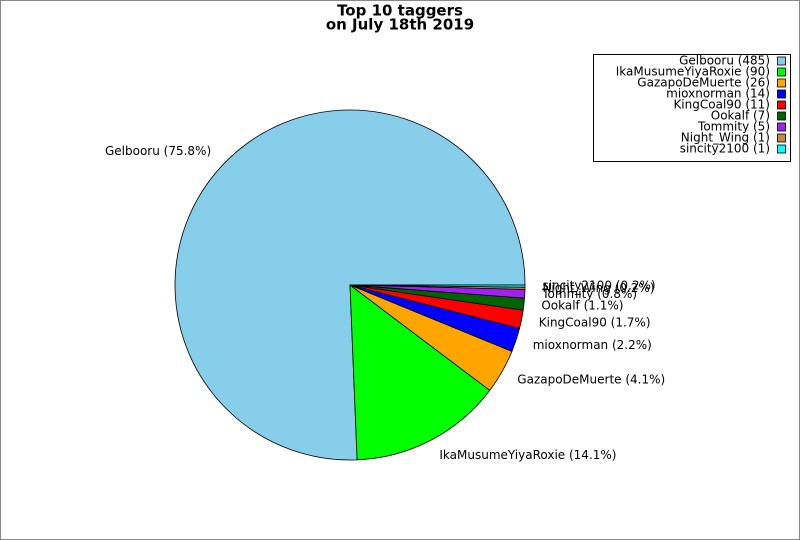 This screenshot has width=800, height=540. What do you see at coordinates (718, 94) in the screenshot?
I see `legend-label: mioxnorman (14)` at bounding box center [718, 94].